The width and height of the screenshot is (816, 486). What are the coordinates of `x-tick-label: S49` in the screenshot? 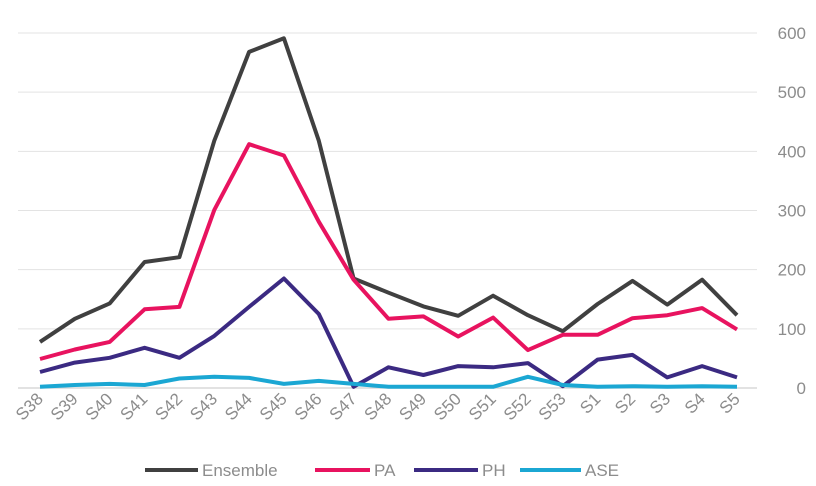 It's located at (412, 406).